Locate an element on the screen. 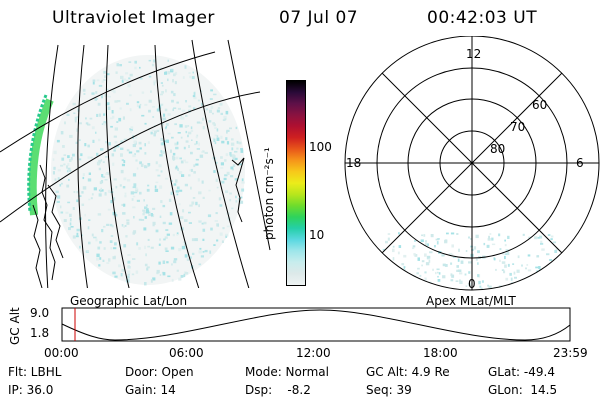 Image resolution: width=600 pixels, height=400 pixels. door-info: Door: Open is located at coordinates (159, 372).